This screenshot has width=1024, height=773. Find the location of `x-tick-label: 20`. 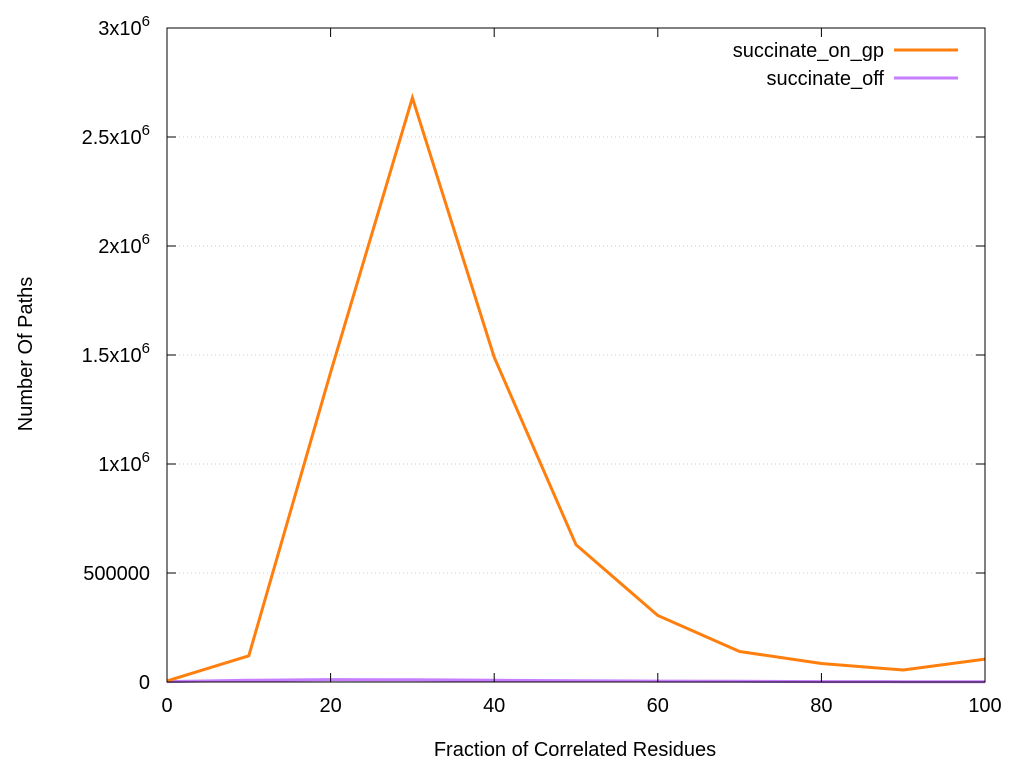

x-tick-label: 20 is located at coordinates (330, 706).